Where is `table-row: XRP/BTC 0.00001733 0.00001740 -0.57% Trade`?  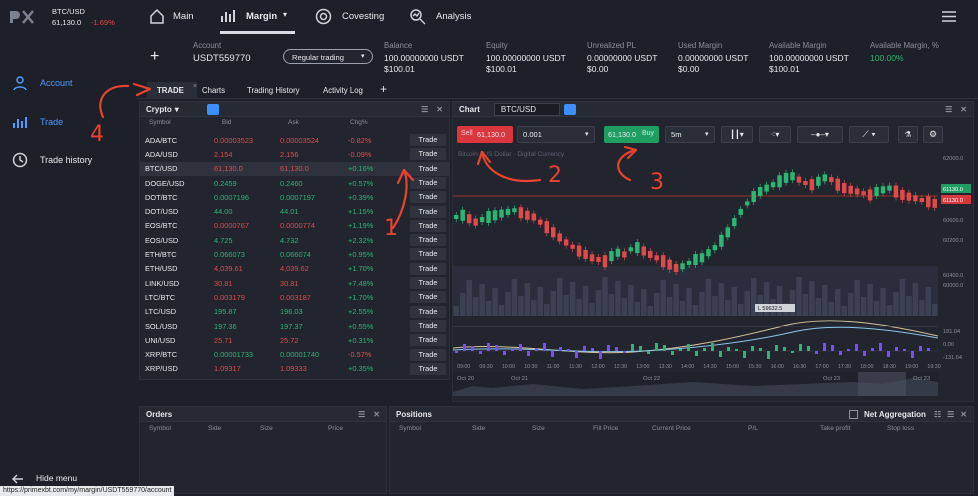
table-row: XRP/BTC 0.00001733 0.00001740 -0.57% Trade is located at coordinates (295, 355).